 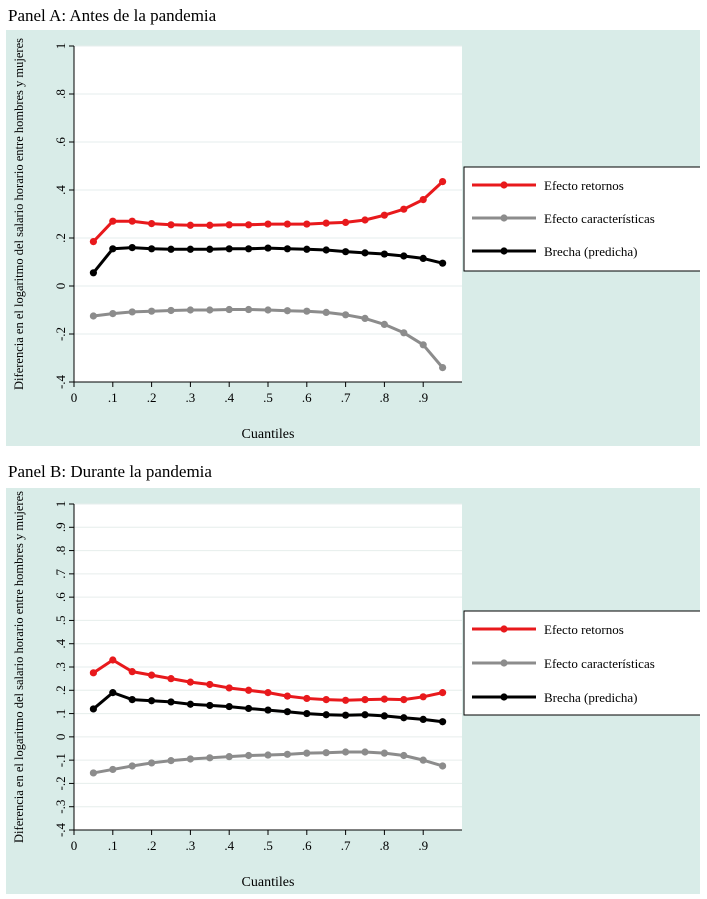 What do you see at coordinates (60, 238) in the screenshot?
I see `y-tick-label: .2` at bounding box center [60, 238].